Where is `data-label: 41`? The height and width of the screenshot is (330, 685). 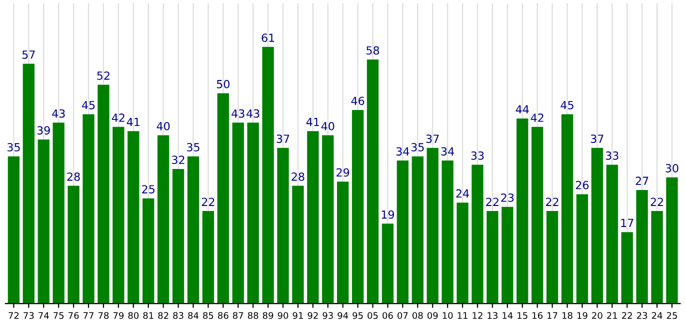
data-label: 41 is located at coordinates (133, 122).